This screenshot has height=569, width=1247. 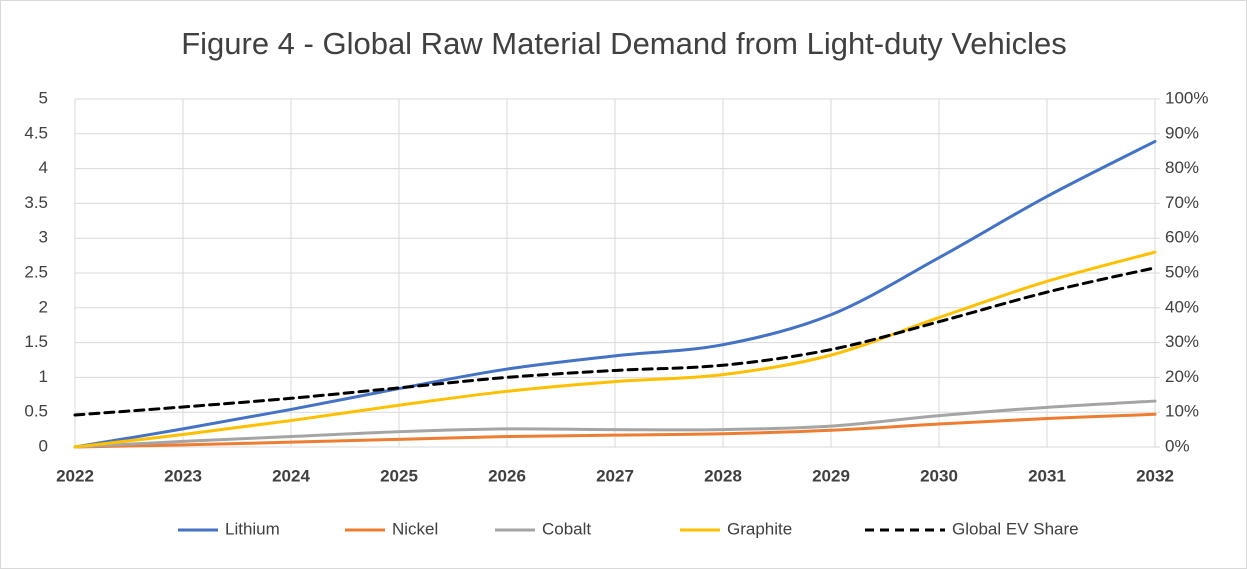 What do you see at coordinates (1182, 341) in the screenshot?
I see `y2-tick-label: 30%` at bounding box center [1182, 341].